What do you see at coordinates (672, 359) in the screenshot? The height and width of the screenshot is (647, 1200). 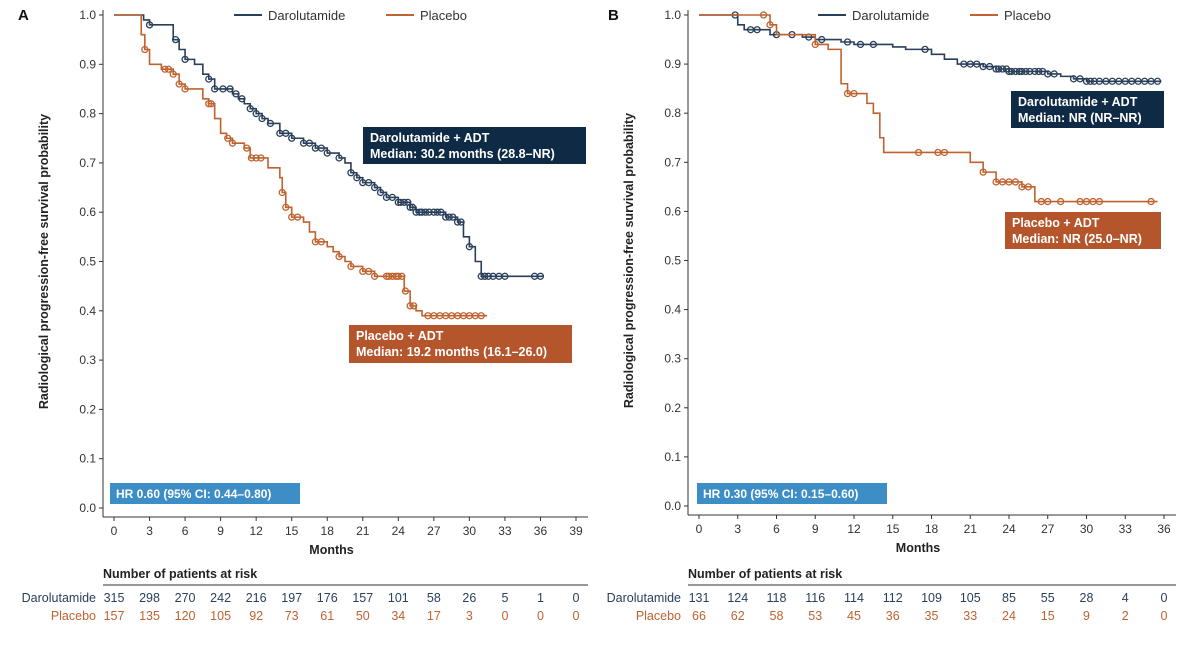 I see `y-tick-label: 0.3` at bounding box center [672, 359].